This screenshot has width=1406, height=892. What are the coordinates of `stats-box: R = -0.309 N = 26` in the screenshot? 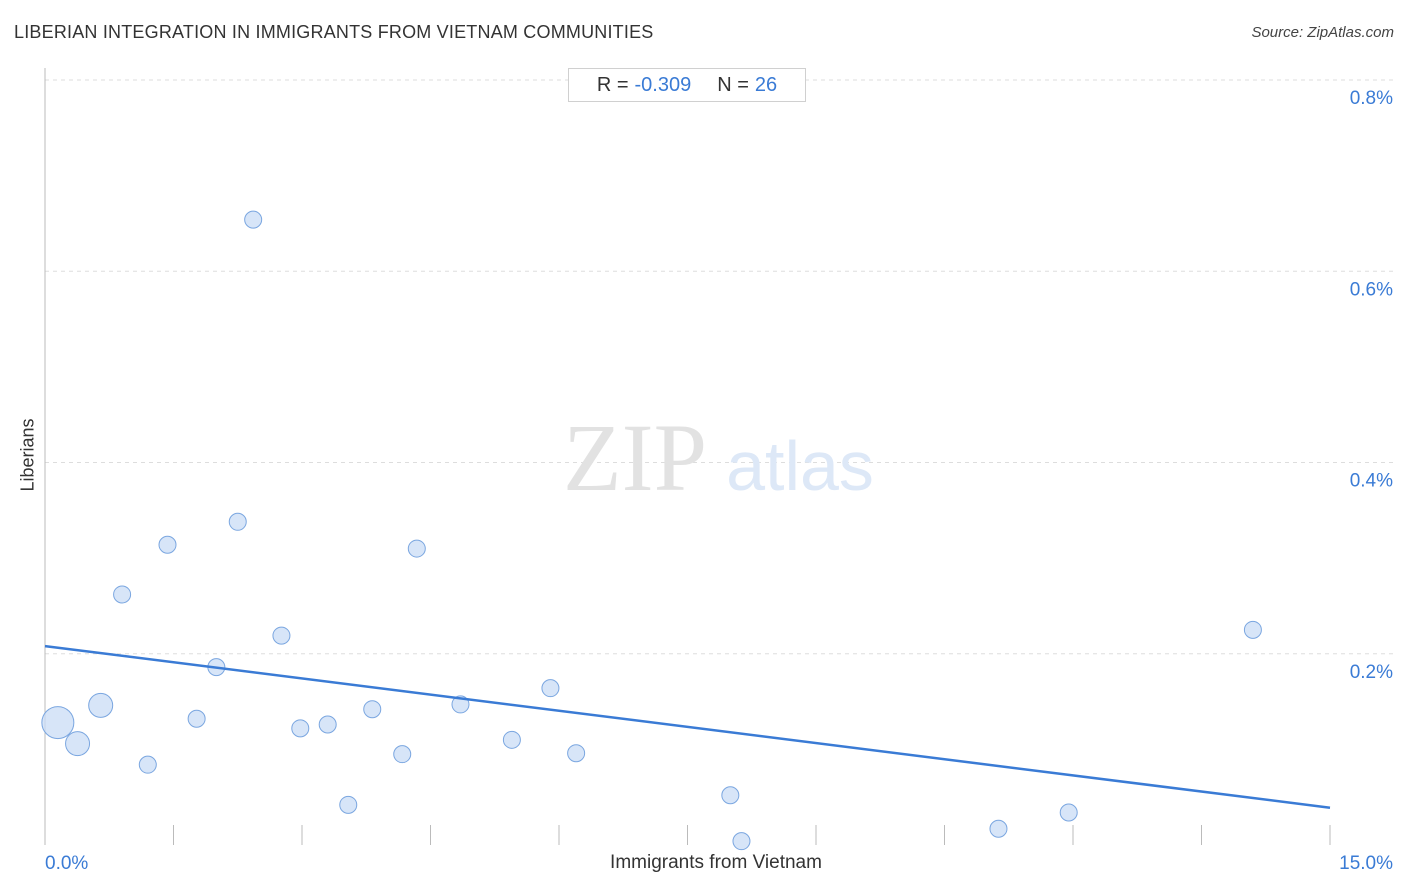 It's located at (687, 85).